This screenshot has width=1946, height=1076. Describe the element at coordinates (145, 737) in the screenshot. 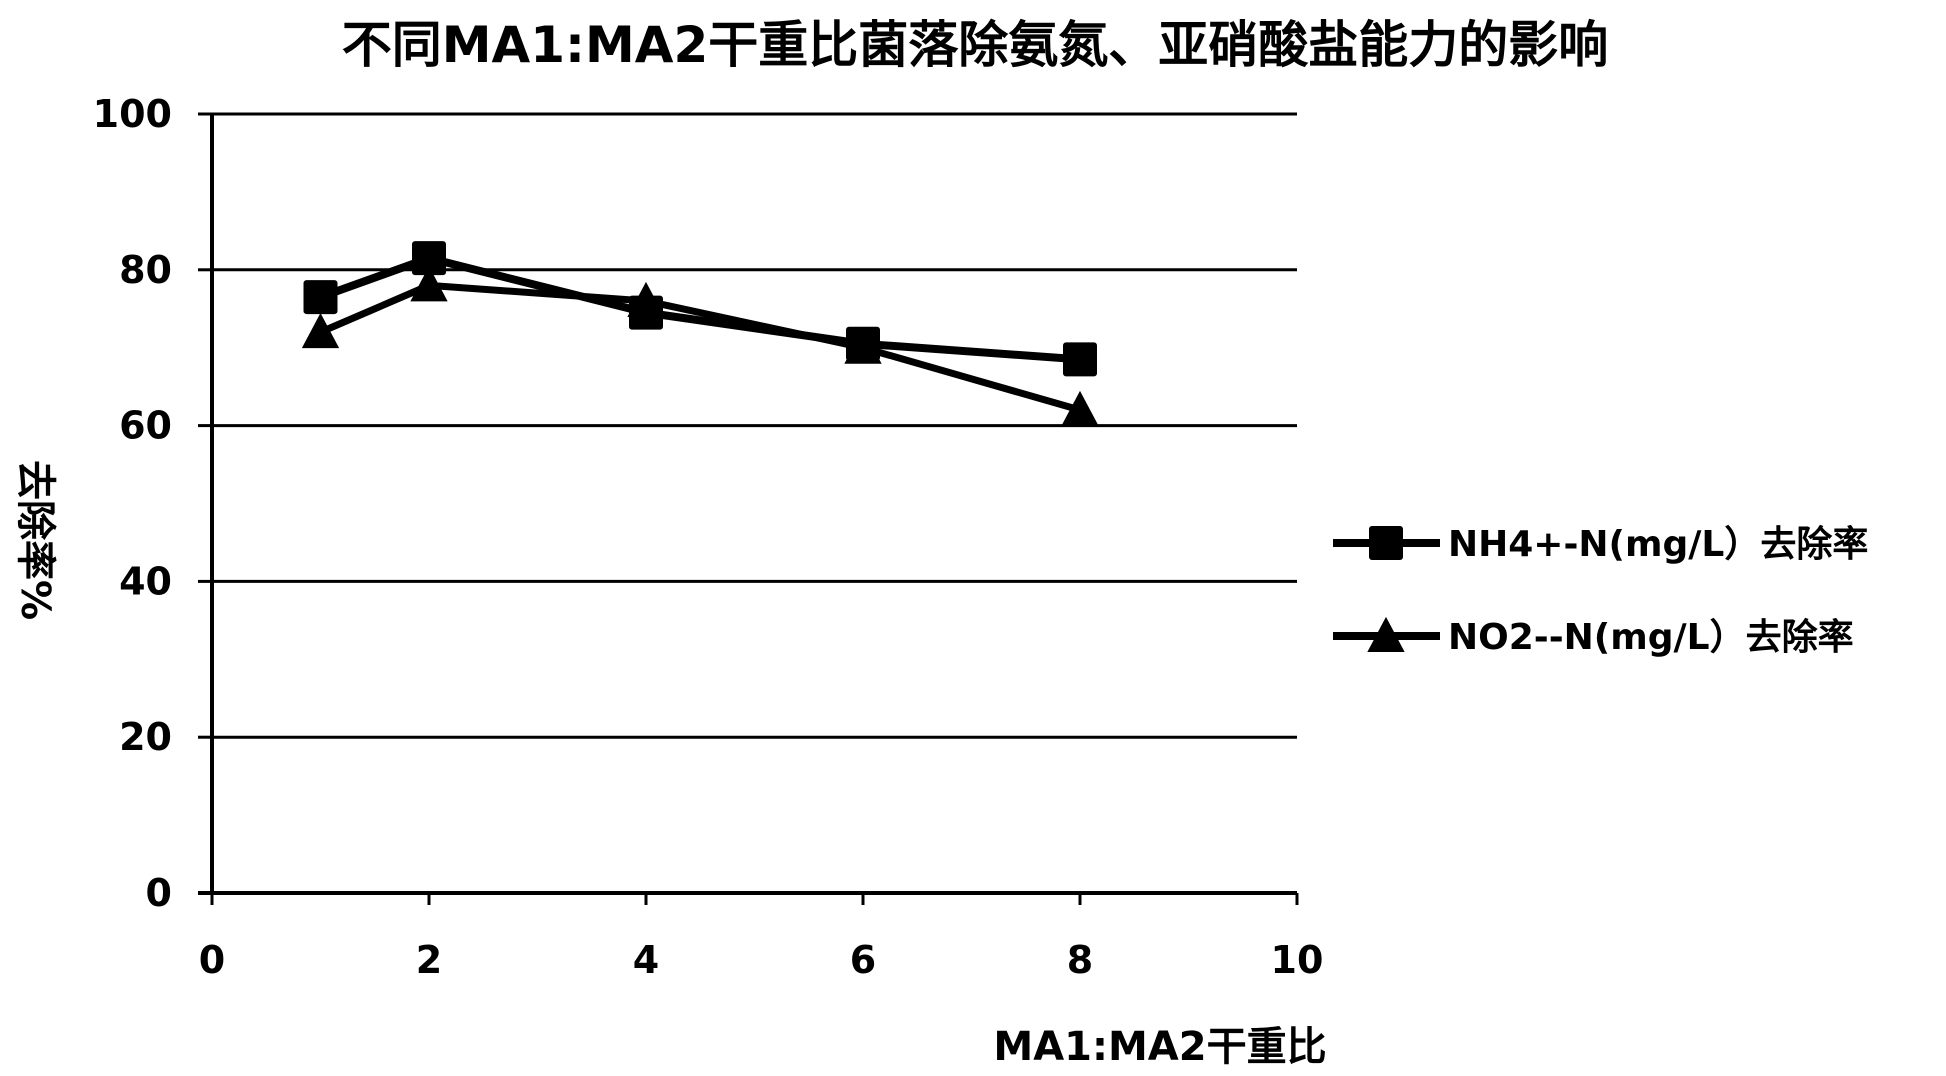

I see `y-tick-label: 20` at that location.